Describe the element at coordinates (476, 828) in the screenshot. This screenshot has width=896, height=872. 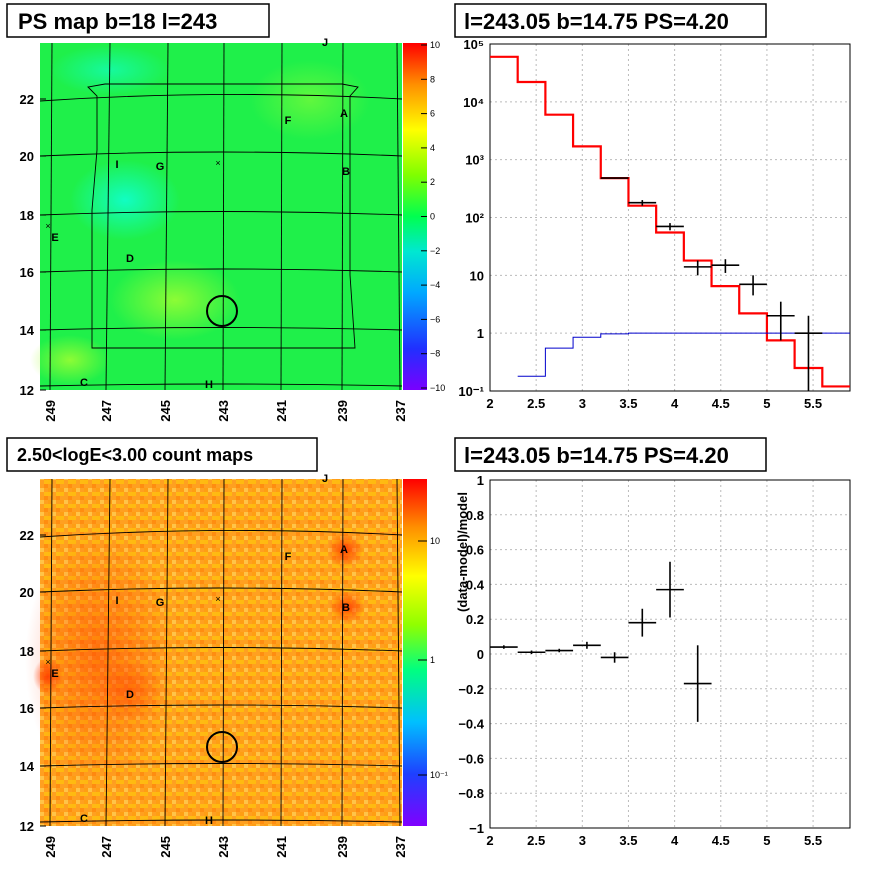
I see `residual-y-tick-label: −1` at that location.